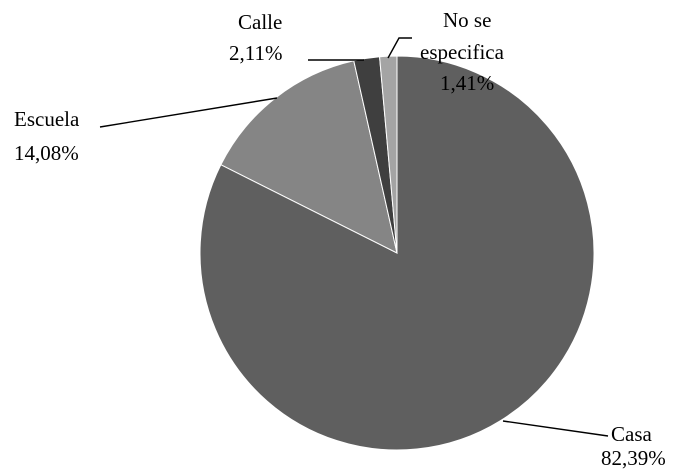 This screenshot has width=683, height=471. I want to click on label-escuela: Escuela, so click(47, 119).